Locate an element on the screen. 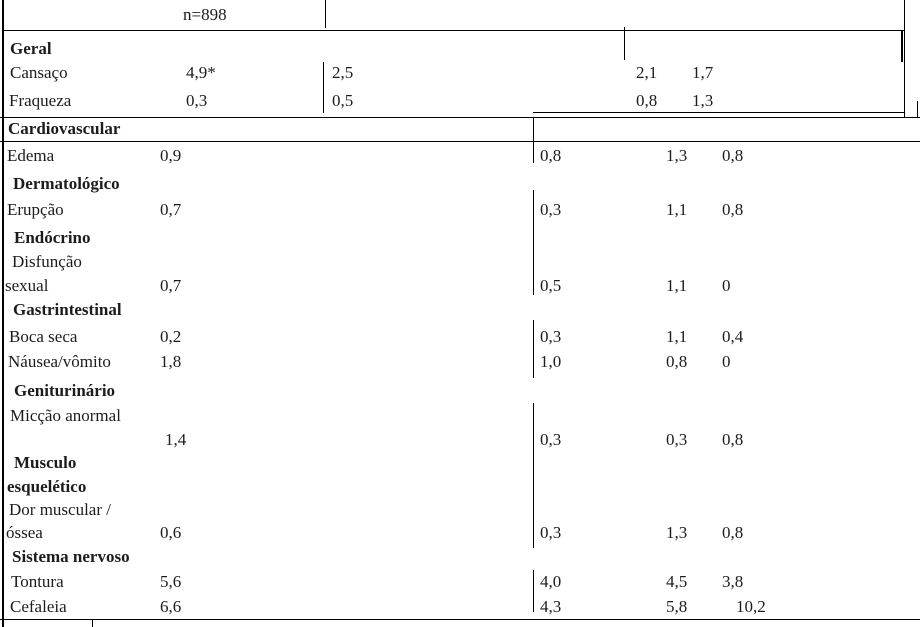  section-title-cardiovascular: Cardiovascular is located at coordinates (64, 128).